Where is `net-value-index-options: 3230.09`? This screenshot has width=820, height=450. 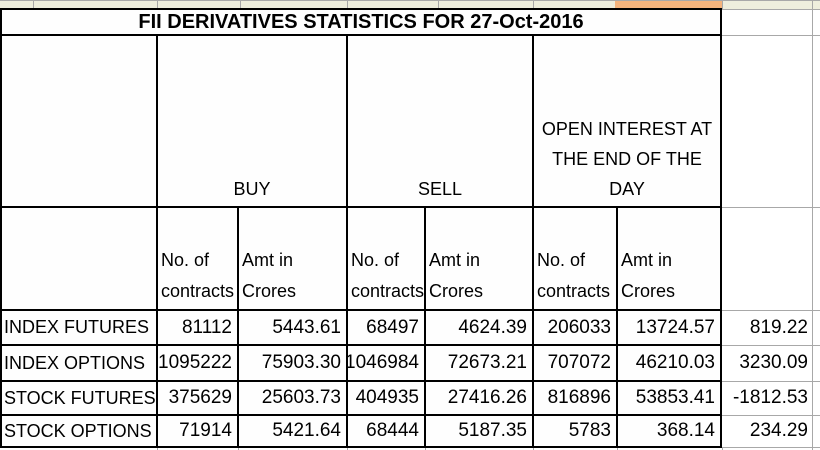 net-value-index-options: 3230.09 is located at coordinates (766, 363).